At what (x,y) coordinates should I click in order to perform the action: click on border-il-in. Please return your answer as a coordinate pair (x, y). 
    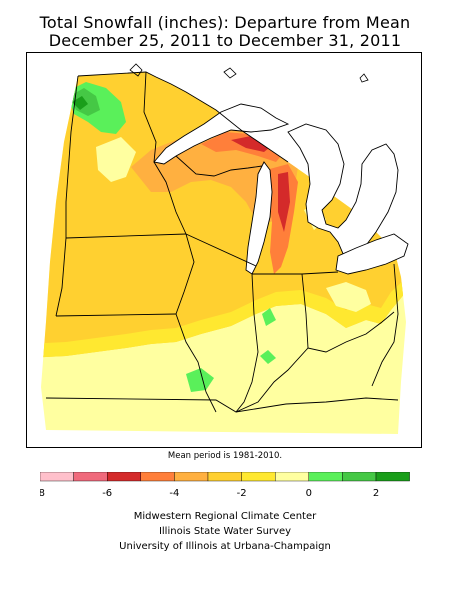
    Looking at the image, I should click on (247, 343).